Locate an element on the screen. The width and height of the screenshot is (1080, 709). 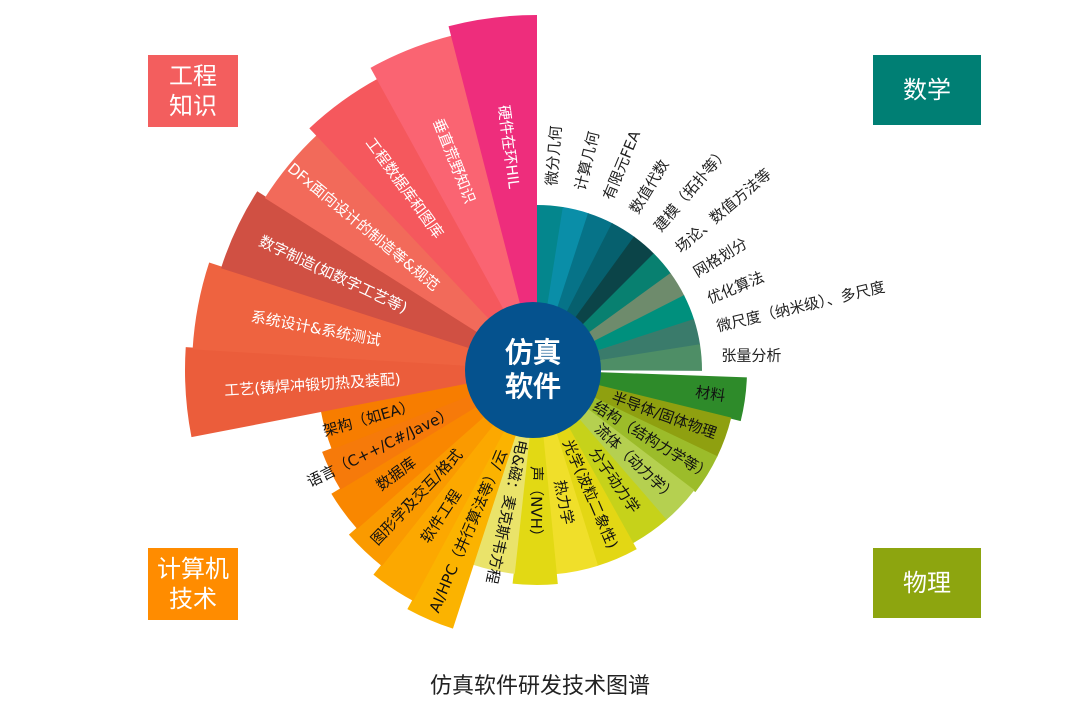
hub-circle is located at coordinates (533, 370).